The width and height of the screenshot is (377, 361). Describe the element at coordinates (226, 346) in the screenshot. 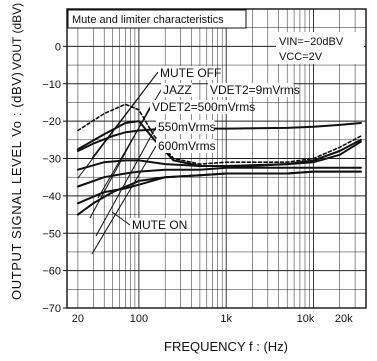

I see `x-axis-label: FREQUENCY f : (Hz)` at that location.